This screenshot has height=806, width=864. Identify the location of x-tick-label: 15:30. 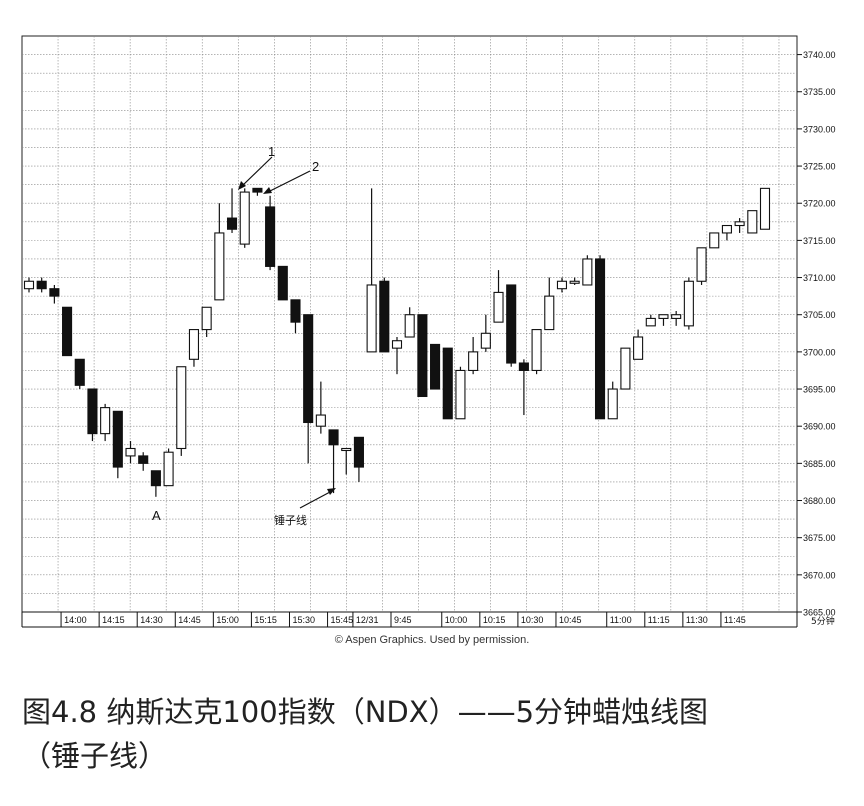
(303, 620).